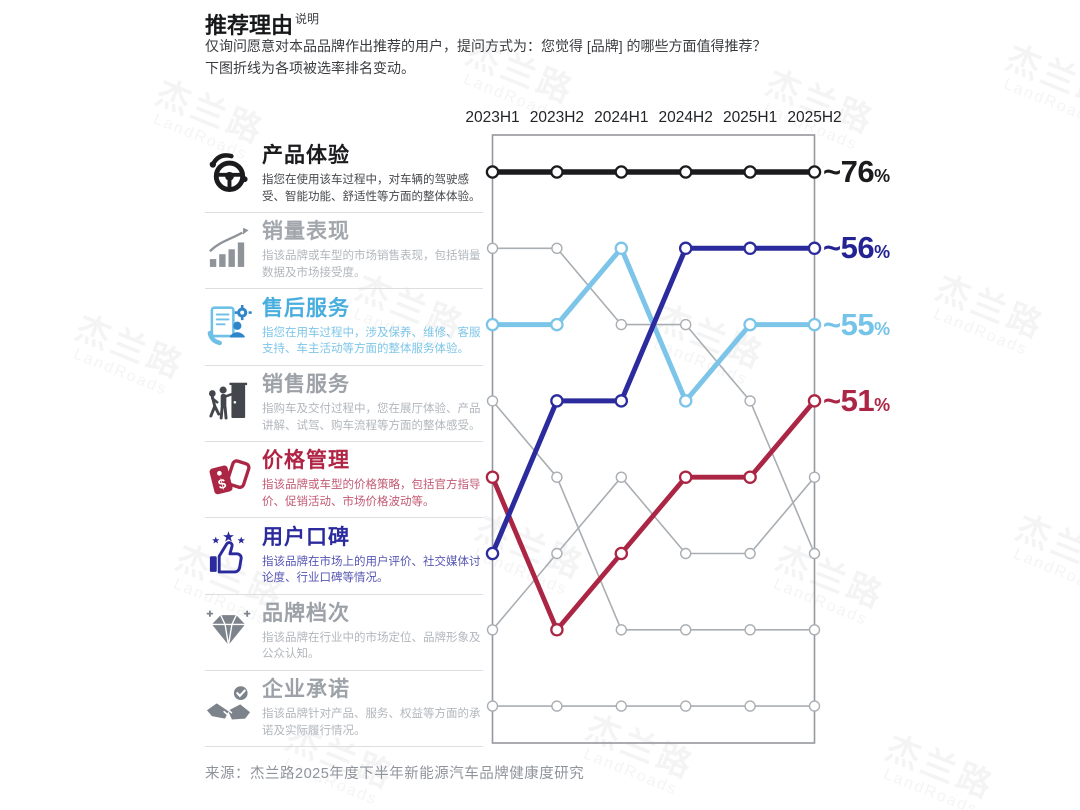 The width and height of the screenshot is (1080, 810). I want to click on category-title: 产品体验, so click(306, 155).